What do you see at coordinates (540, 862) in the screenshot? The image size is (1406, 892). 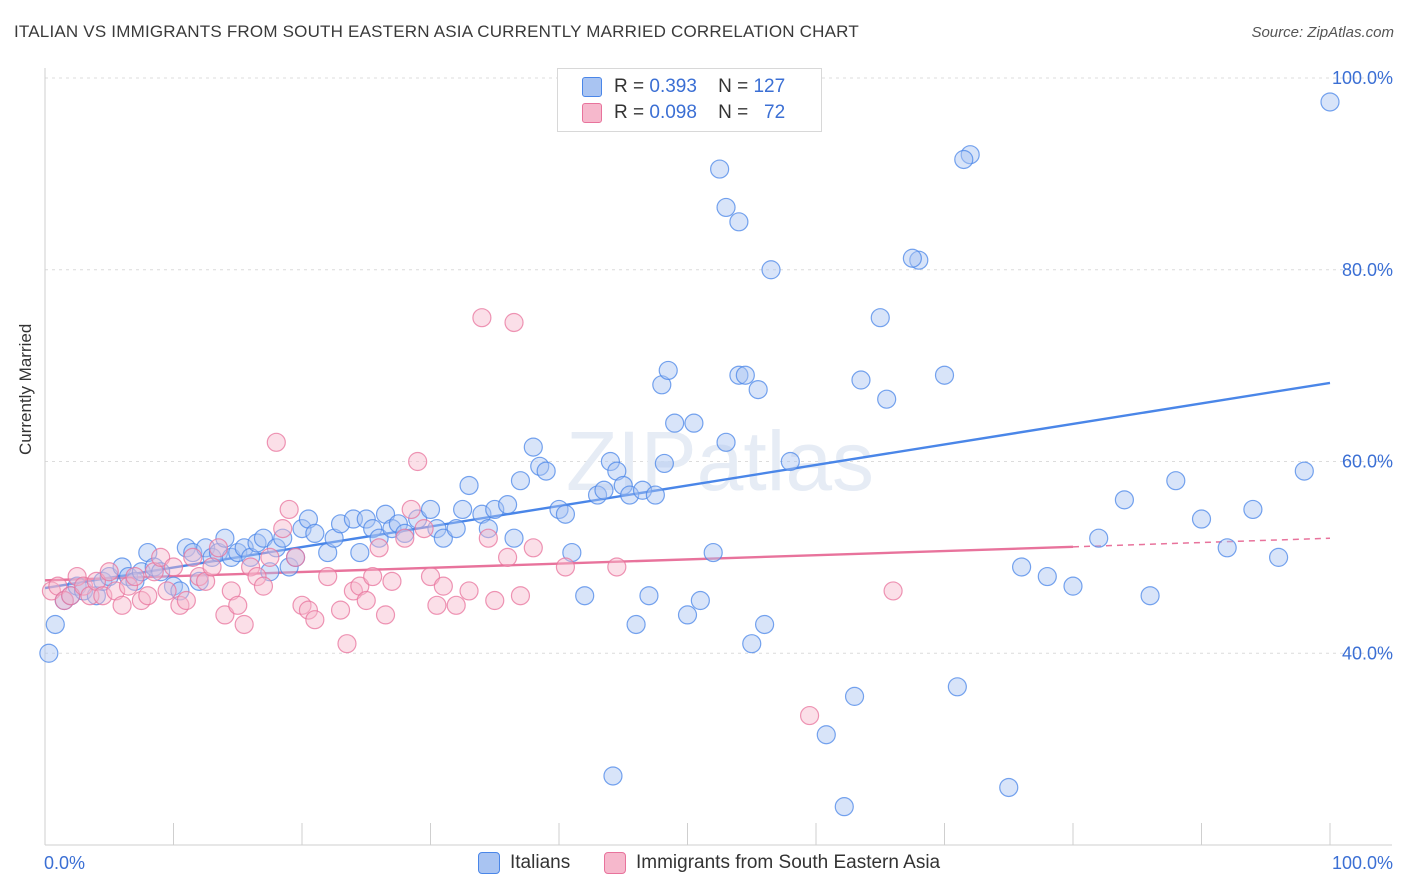 I see `bottom-legend-label: Italians` at bounding box center [540, 862].